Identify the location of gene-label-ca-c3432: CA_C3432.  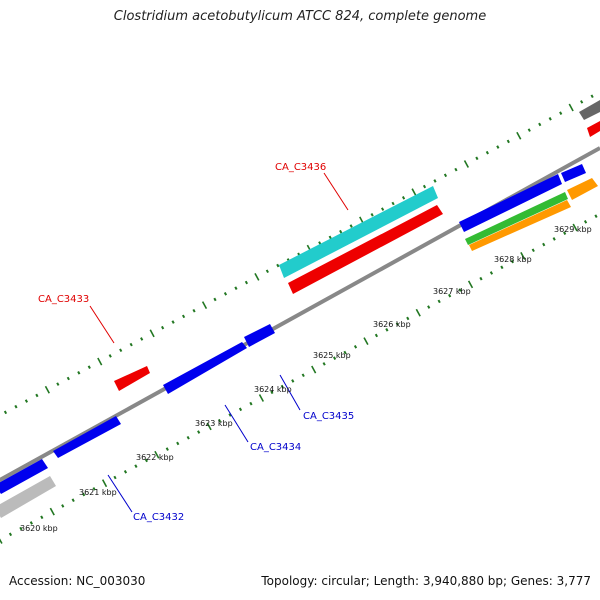
(158, 517).